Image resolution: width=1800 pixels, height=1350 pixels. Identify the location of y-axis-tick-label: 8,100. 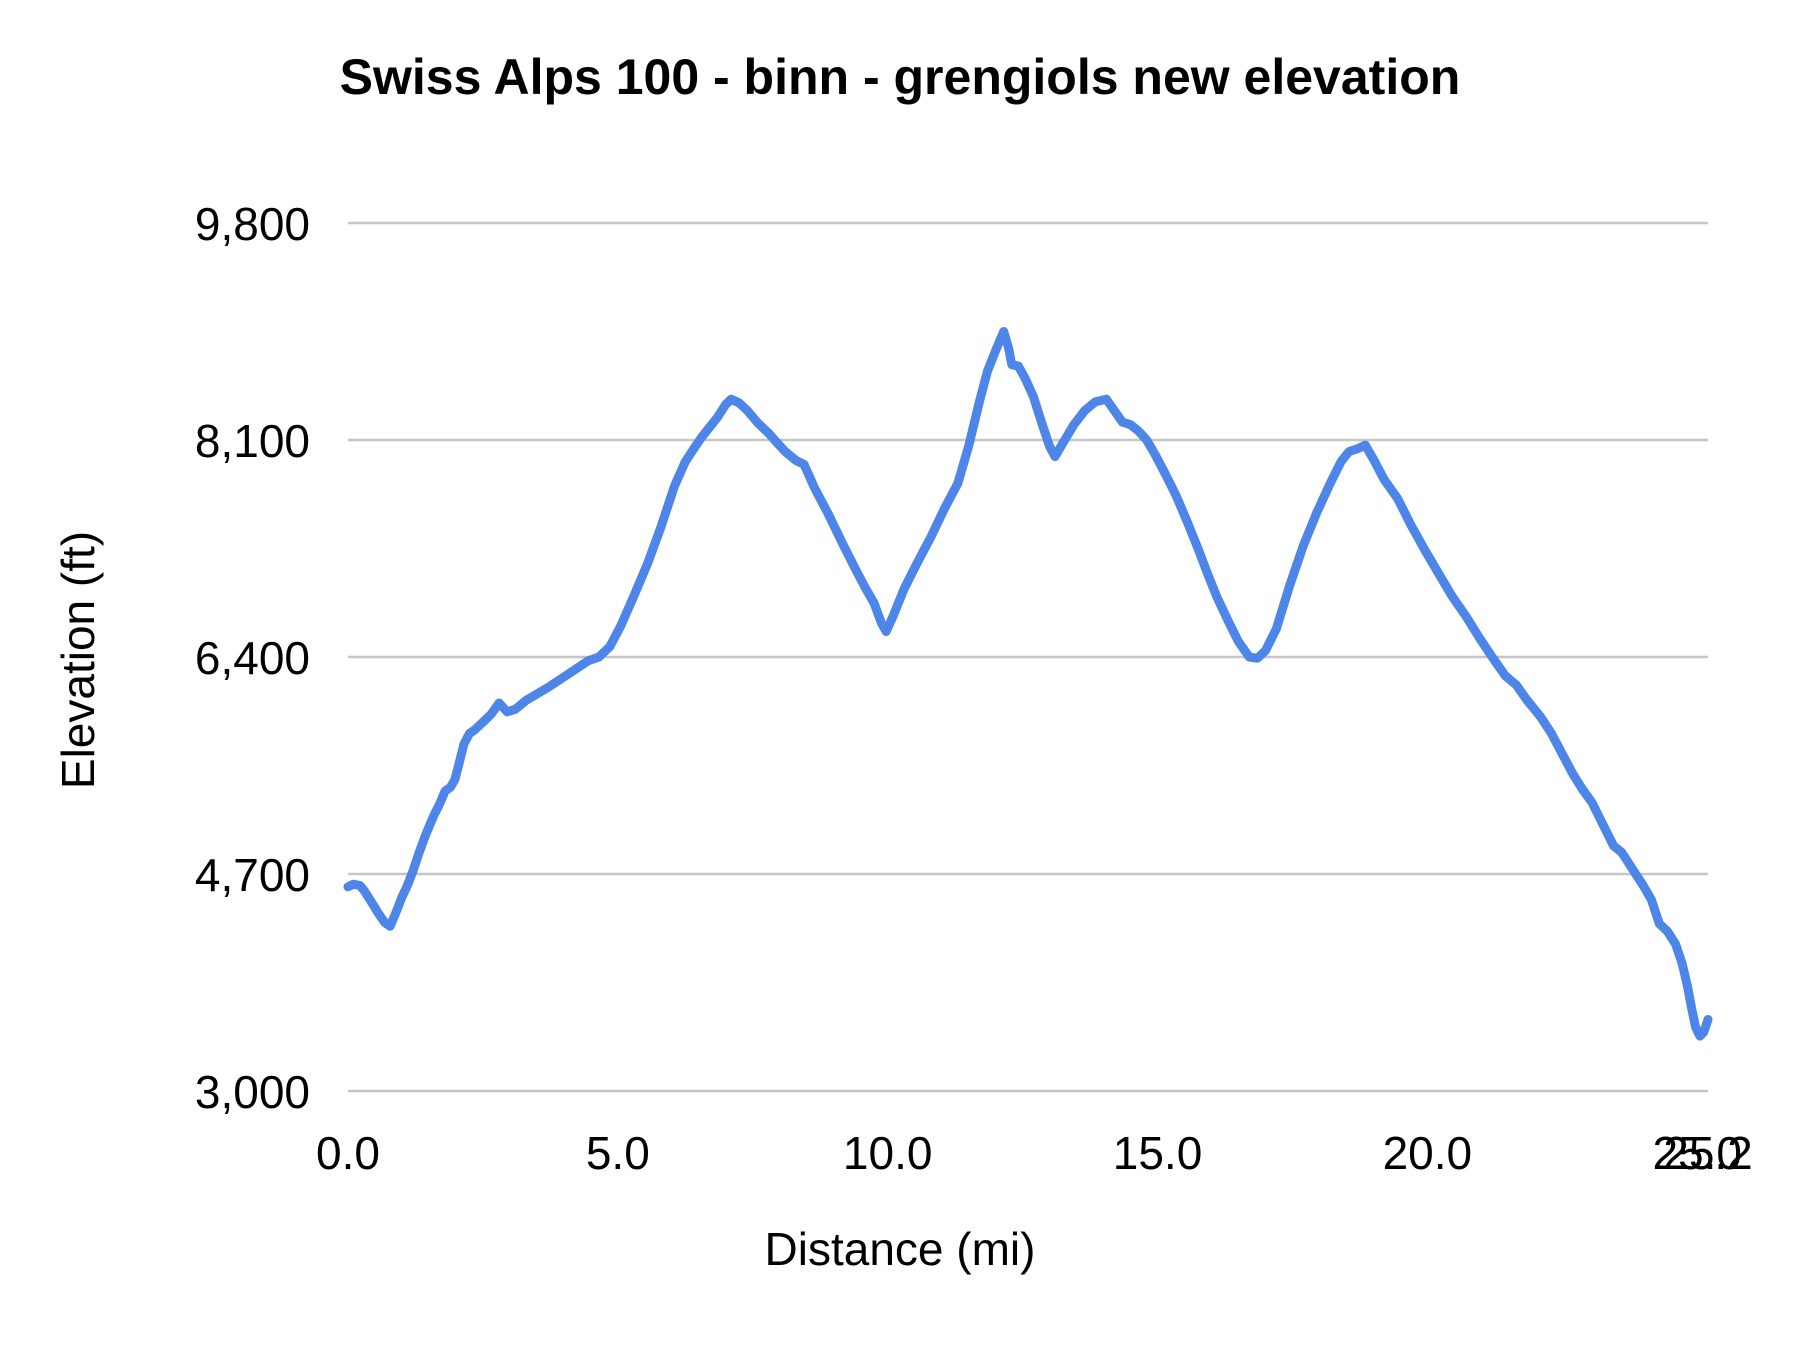
(252, 441).